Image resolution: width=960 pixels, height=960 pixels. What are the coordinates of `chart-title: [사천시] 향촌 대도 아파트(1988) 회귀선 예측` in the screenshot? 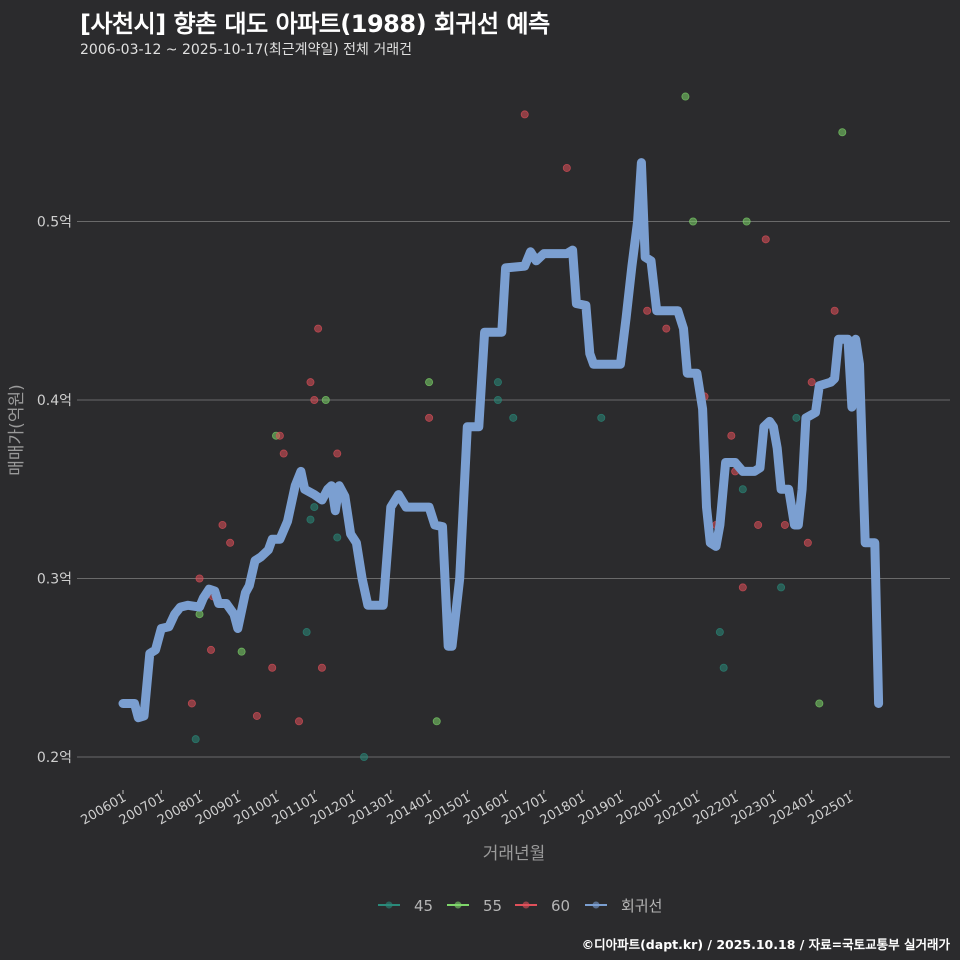 It's located at (315, 24).